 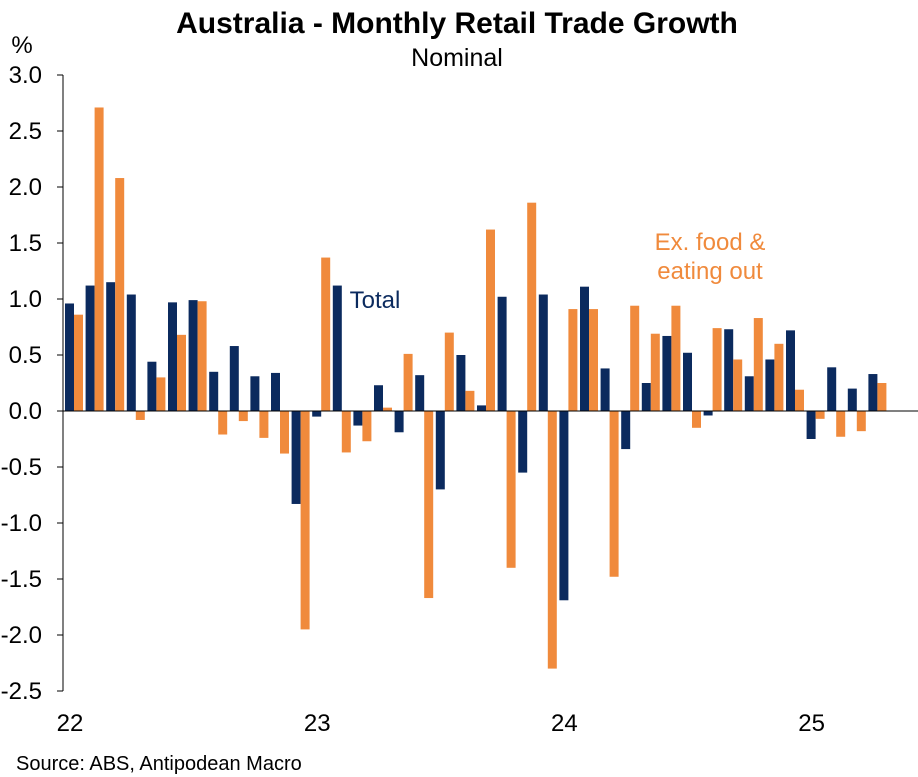 What do you see at coordinates (811, 723) in the screenshot?
I see `x-tick-label: 25` at bounding box center [811, 723].